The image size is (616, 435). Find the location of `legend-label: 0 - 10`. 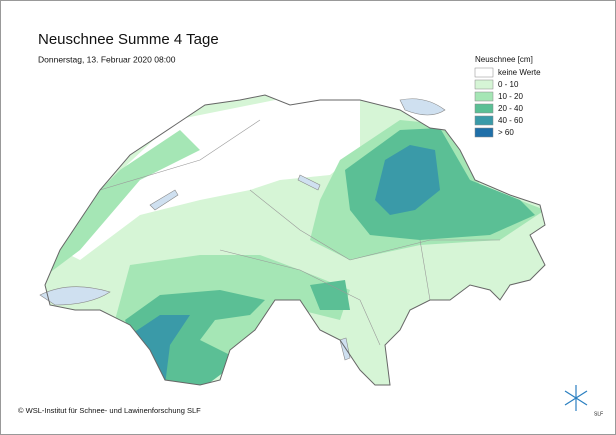

legend-label: 0 - 10 is located at coordinates (508, 84).